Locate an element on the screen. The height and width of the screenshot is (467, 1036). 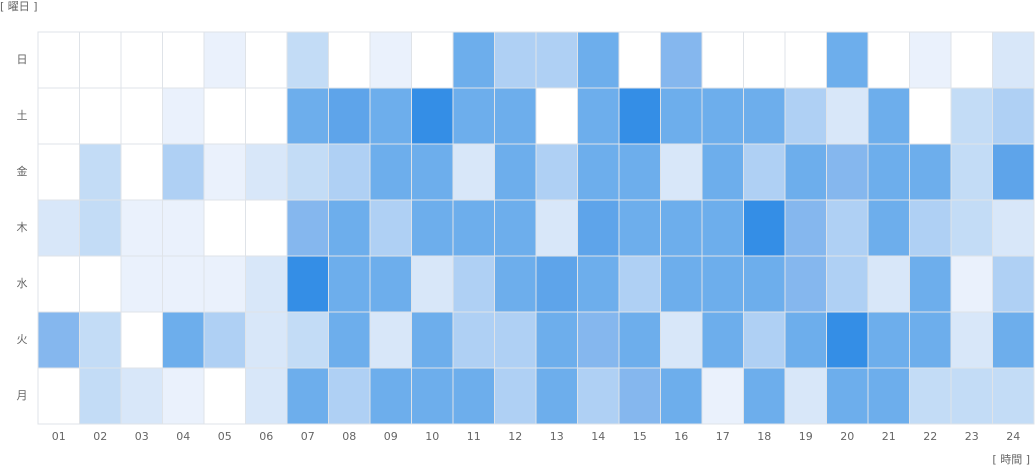
x-tick-label: 06 is located at coordinates (266, 436).